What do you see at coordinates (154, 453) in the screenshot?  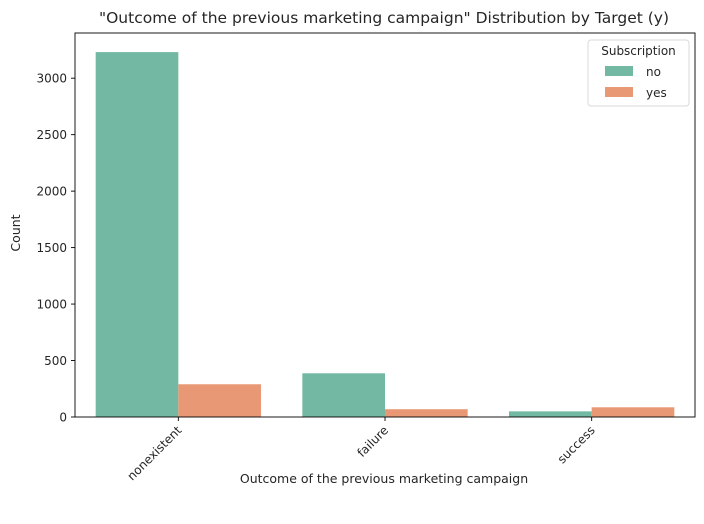 I see `x-tick-label: nonexistent` at bounding box center [154, 453].